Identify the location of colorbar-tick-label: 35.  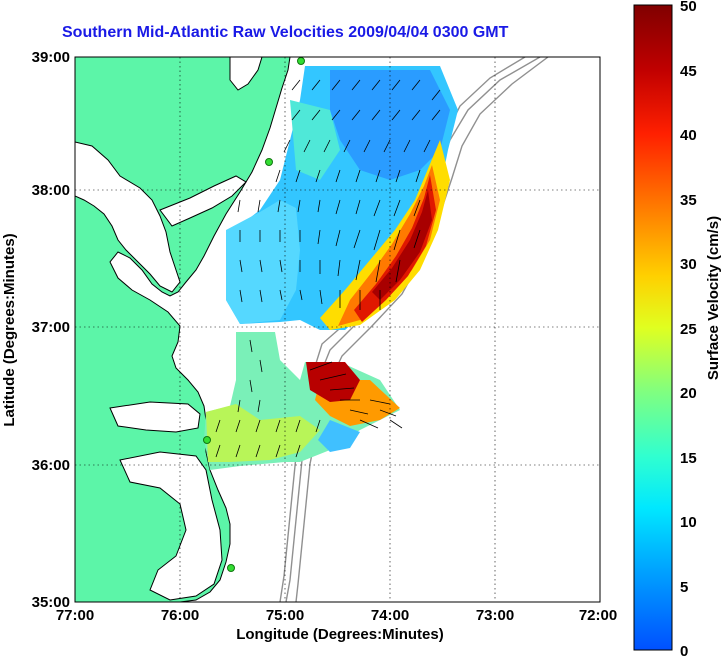
(688, 200).